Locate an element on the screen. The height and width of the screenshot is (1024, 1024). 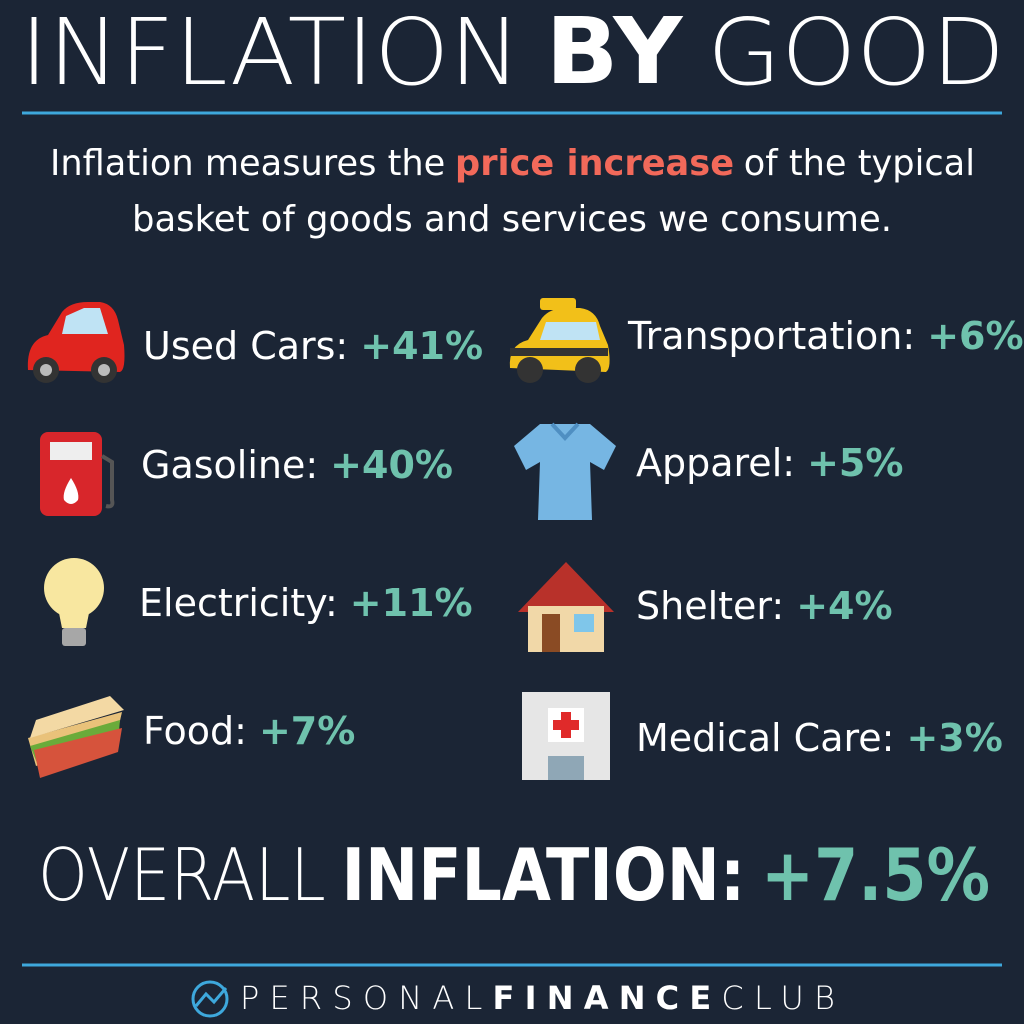
item-value: +7% is located at coordinates (307, 731).